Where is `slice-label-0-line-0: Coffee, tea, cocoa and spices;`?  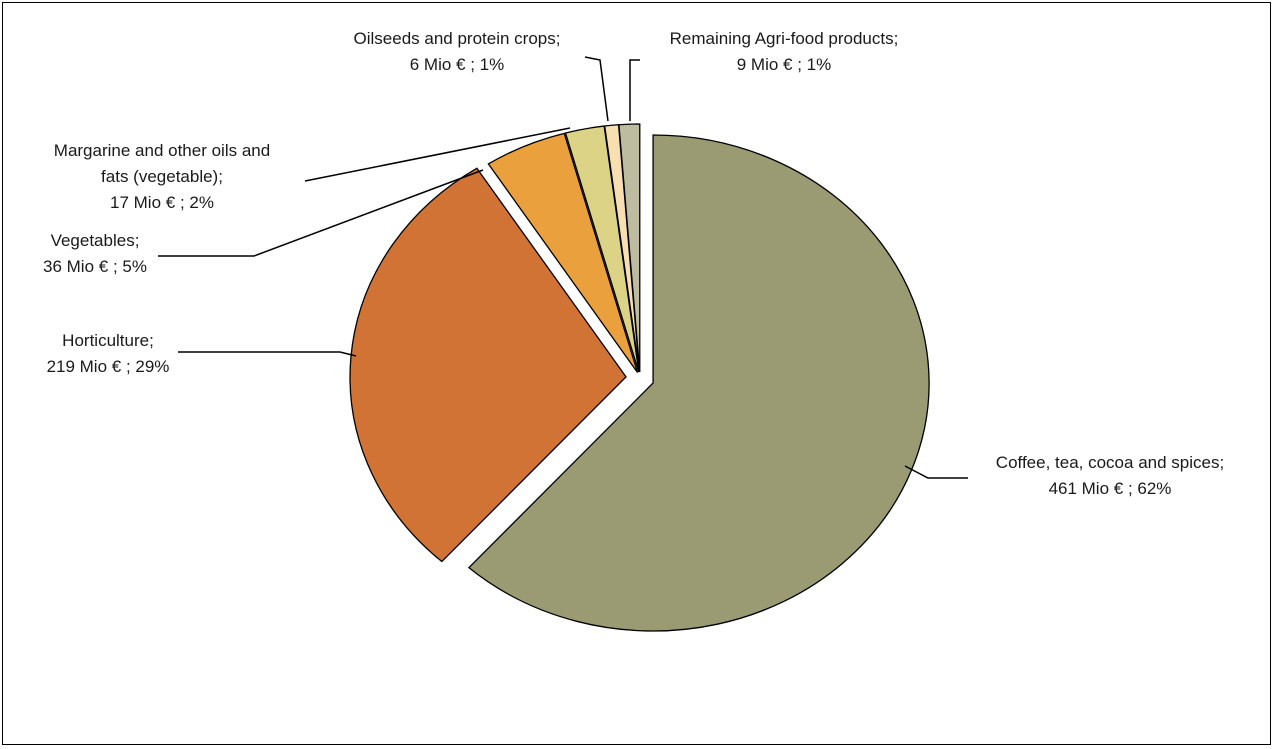 slice-label-0-line-0: Coffee, tea, cocoa and spices; is located at coordinates (1110, 462).